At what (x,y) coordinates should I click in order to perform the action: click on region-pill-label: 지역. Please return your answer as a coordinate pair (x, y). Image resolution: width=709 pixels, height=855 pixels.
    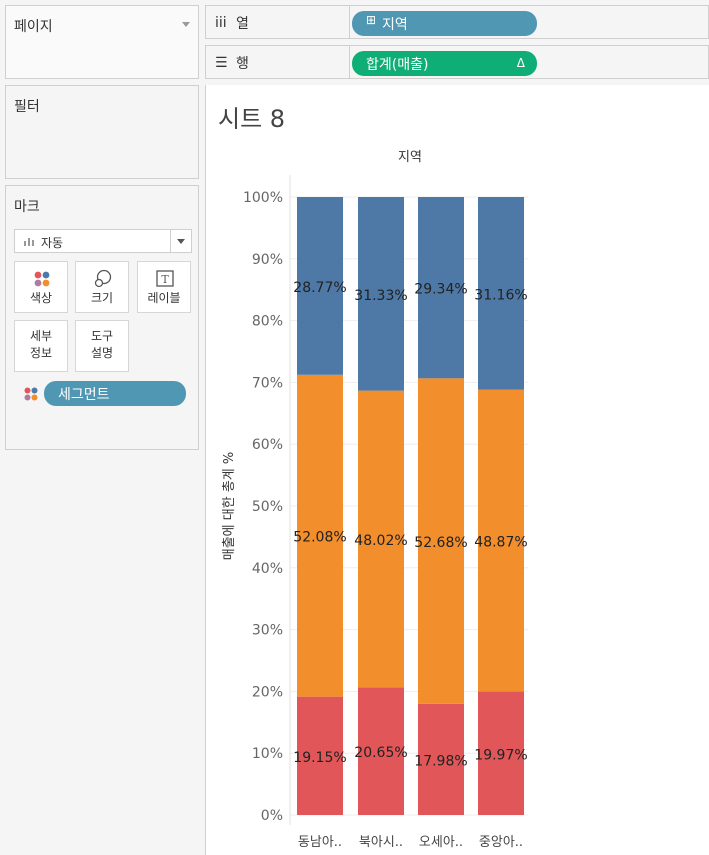
    Looking at the image, I should click on (395, 25).